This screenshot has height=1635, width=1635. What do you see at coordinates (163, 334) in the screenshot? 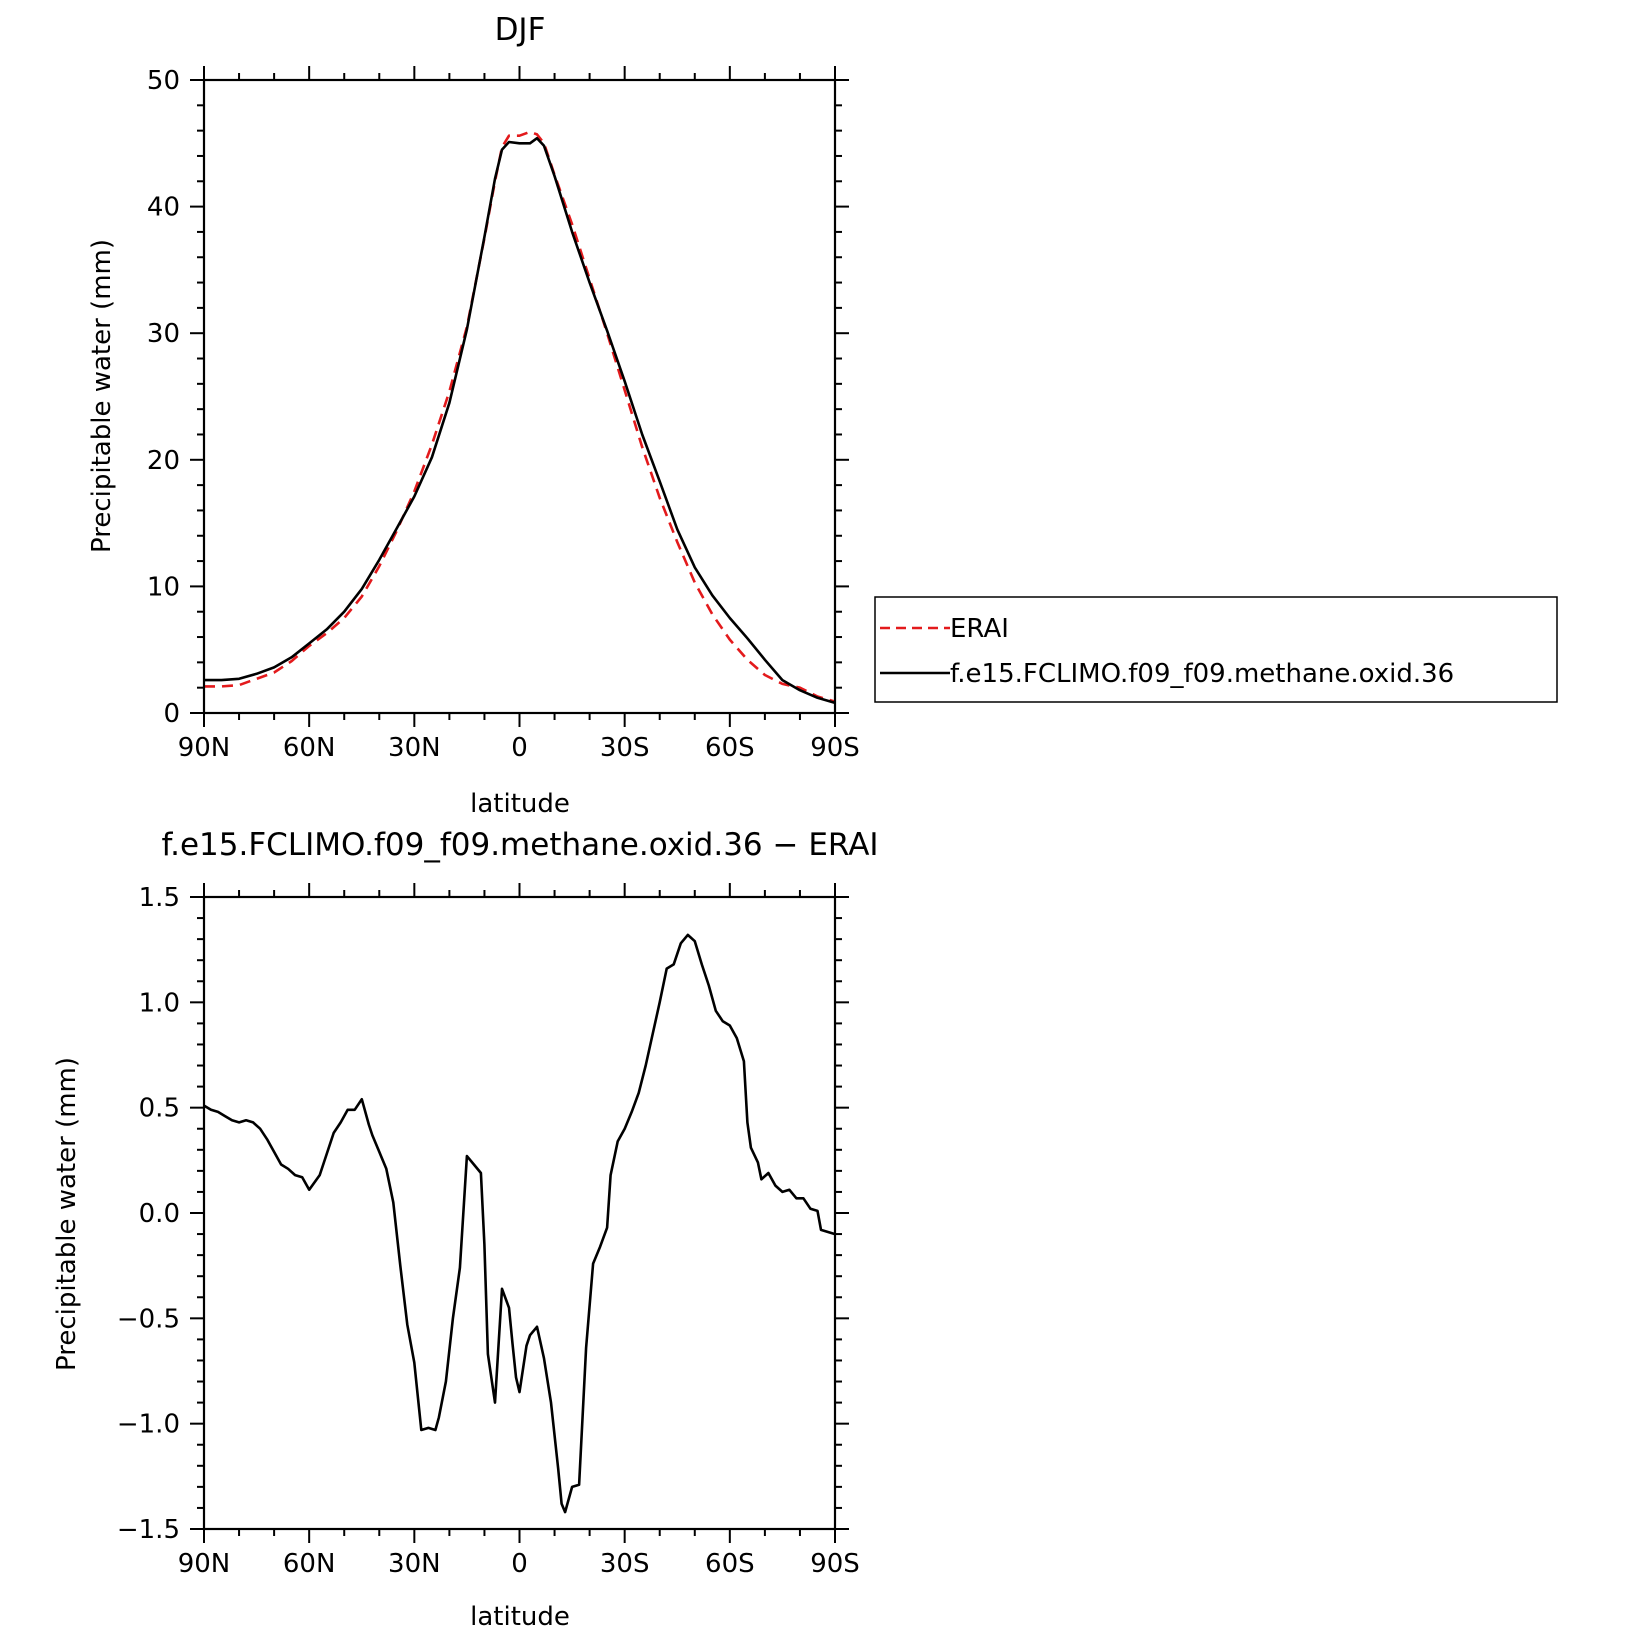
I see `y-tick-label: 30` at bounding box center [163, 334].